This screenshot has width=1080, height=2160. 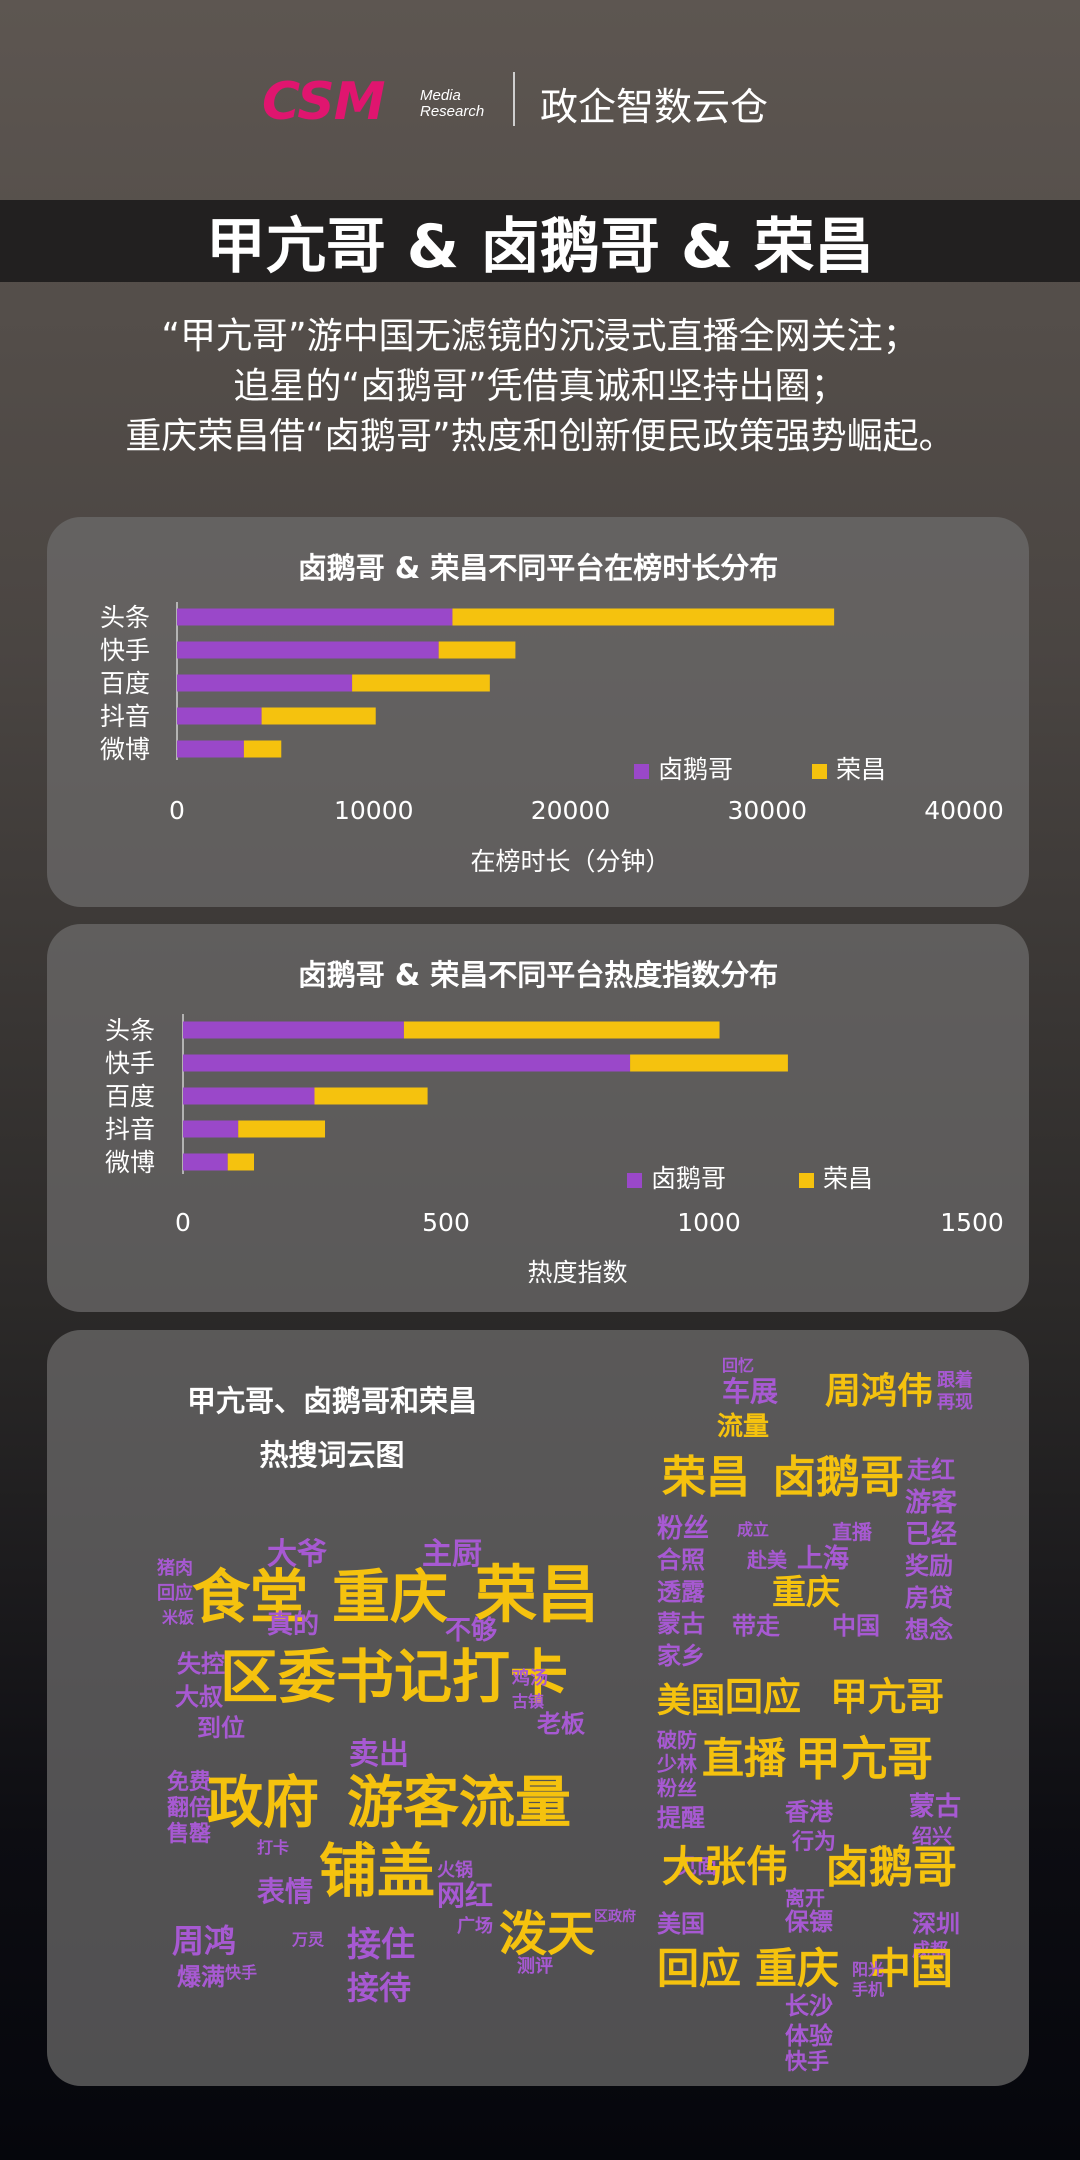 I want to click on category-label: 抖音, so click(x=125, y=716).